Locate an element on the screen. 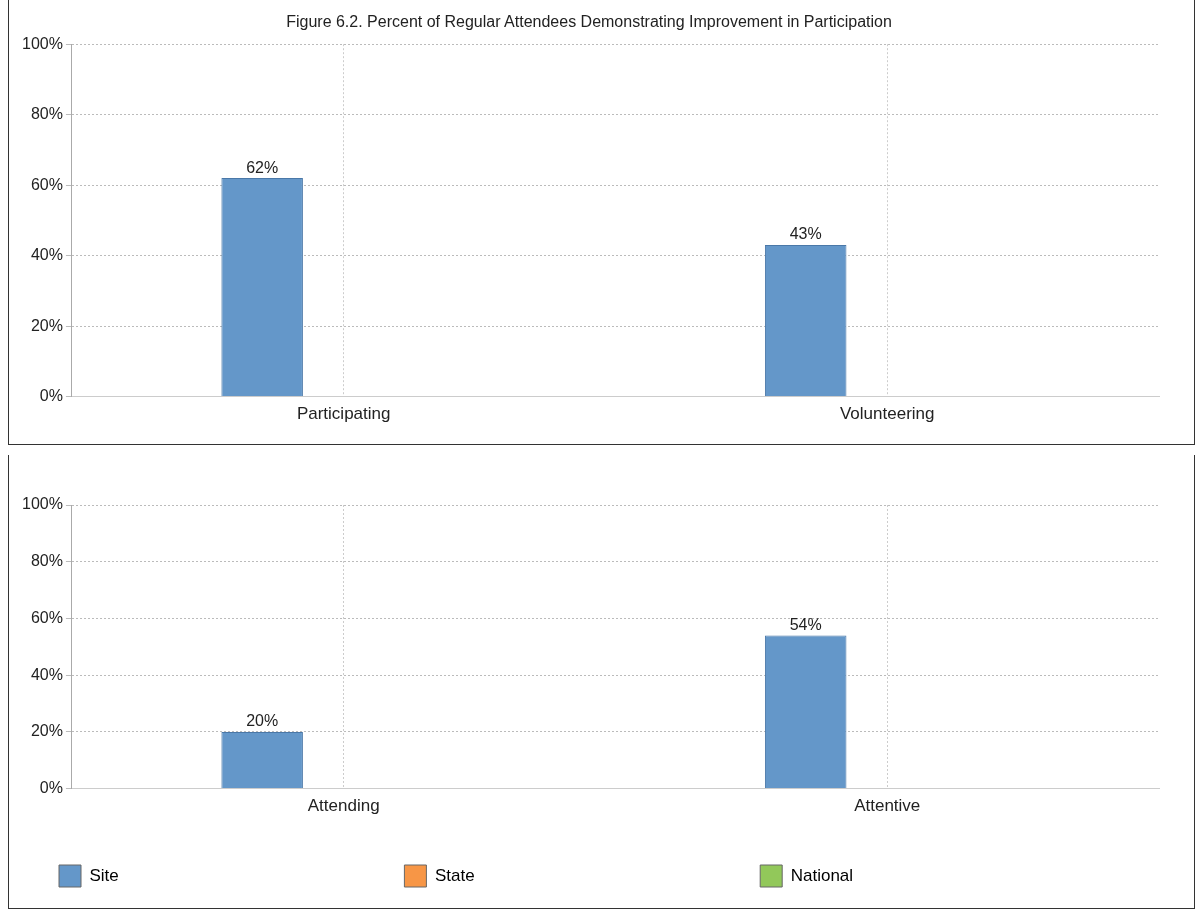  data-label: 20% is located at coordinates (262, 721).